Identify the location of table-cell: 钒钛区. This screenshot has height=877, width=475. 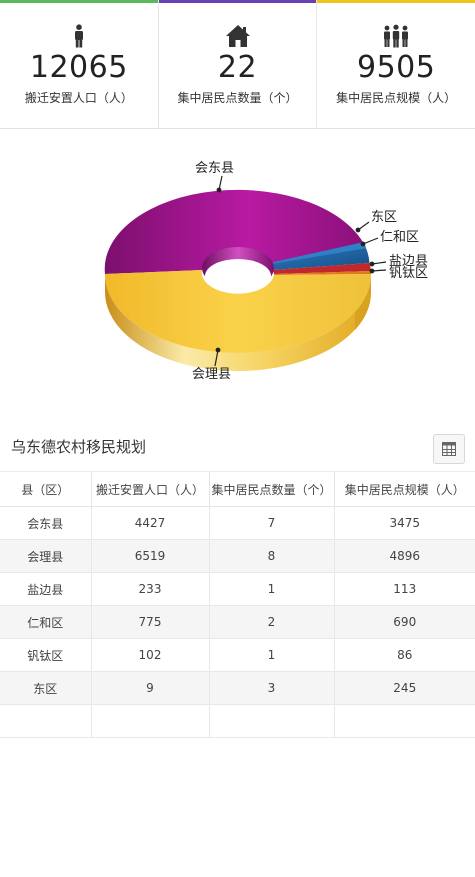
(46, 655).